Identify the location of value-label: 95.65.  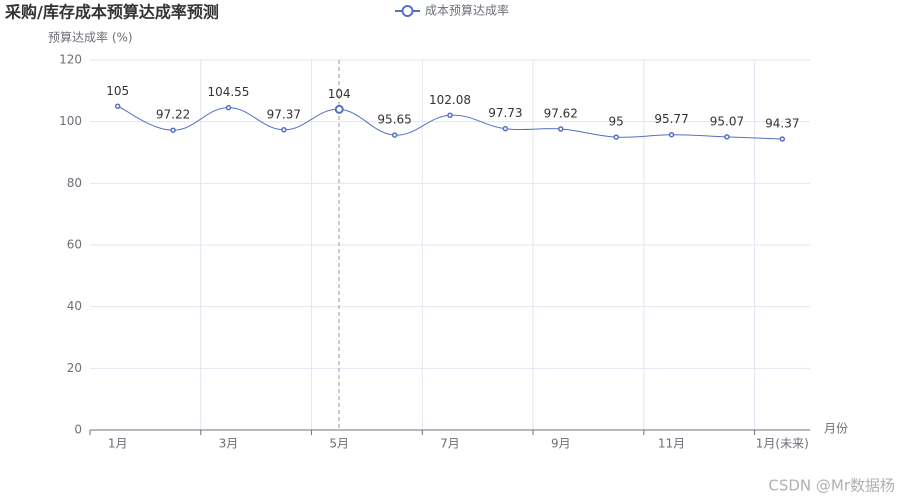
(394, 120).